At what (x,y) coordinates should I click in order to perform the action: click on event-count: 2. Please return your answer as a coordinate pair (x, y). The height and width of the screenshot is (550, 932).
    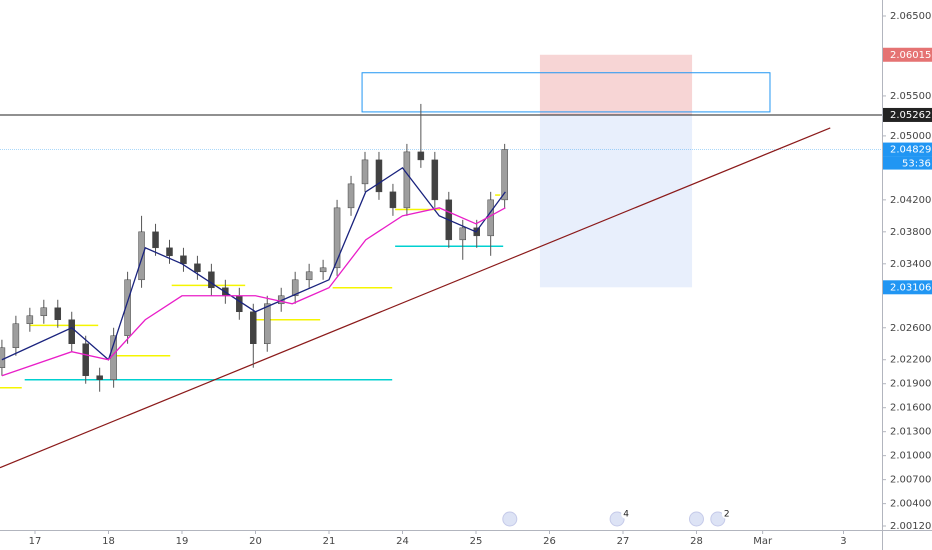
    Looking at the image, I should click on (727, 515).